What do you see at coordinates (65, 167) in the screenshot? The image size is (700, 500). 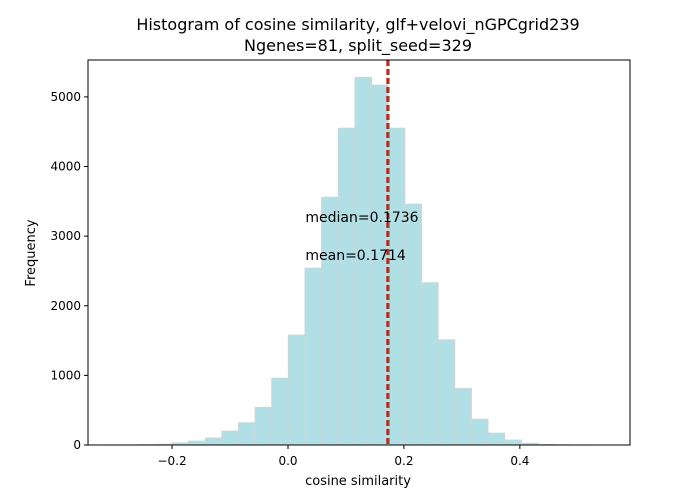 I see `y-tick-label: 4000` at bounding box center [65, 167].